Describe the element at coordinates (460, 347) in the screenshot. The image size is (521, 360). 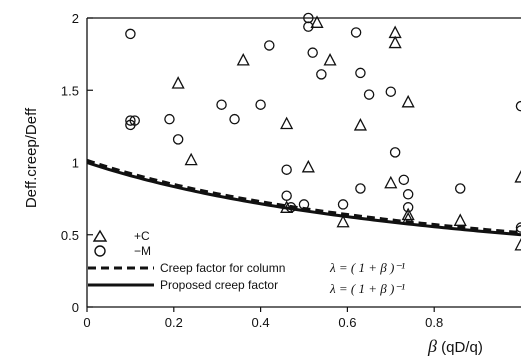
I see `x-axis-title-unit: (qD/q)` at that location.